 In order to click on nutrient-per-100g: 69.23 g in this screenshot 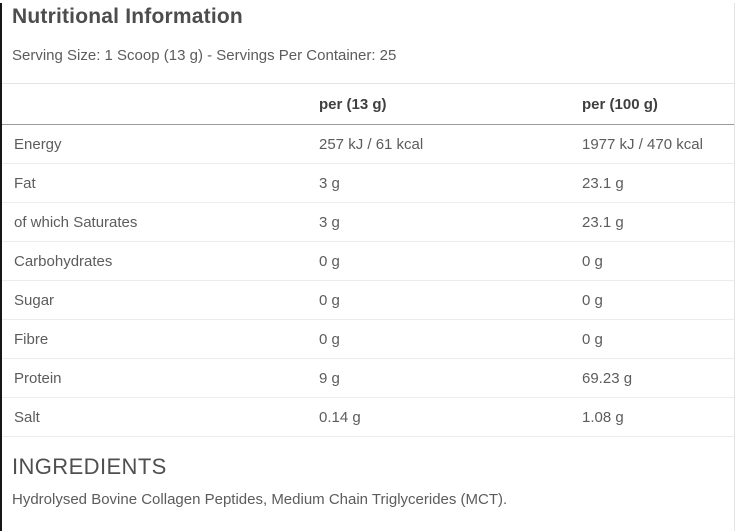, I will do `click(652, 378)`.